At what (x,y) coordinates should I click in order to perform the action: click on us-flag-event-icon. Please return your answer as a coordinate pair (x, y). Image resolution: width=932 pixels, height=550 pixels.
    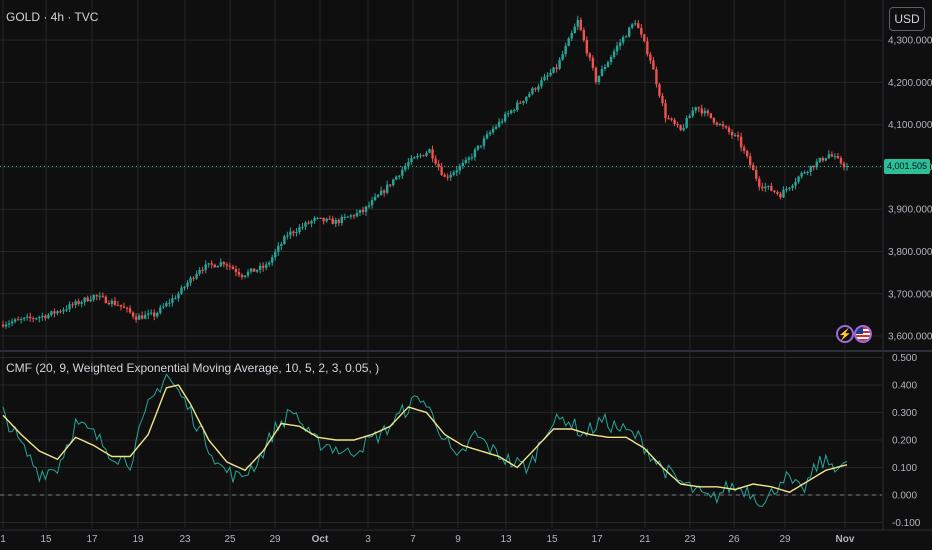
    Looking at the image, I should click on (863, 334).